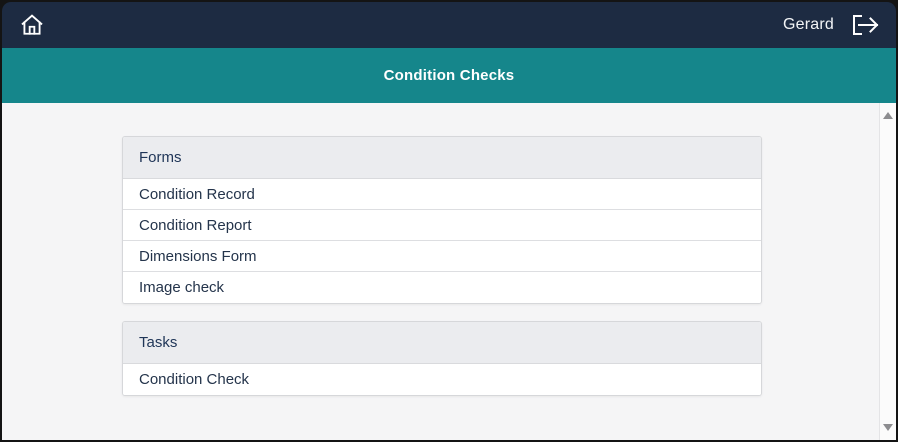 The height and width of the screenshot is (442, 898). I want to click on scroll-up-arrow-icon, so click(888, 115).